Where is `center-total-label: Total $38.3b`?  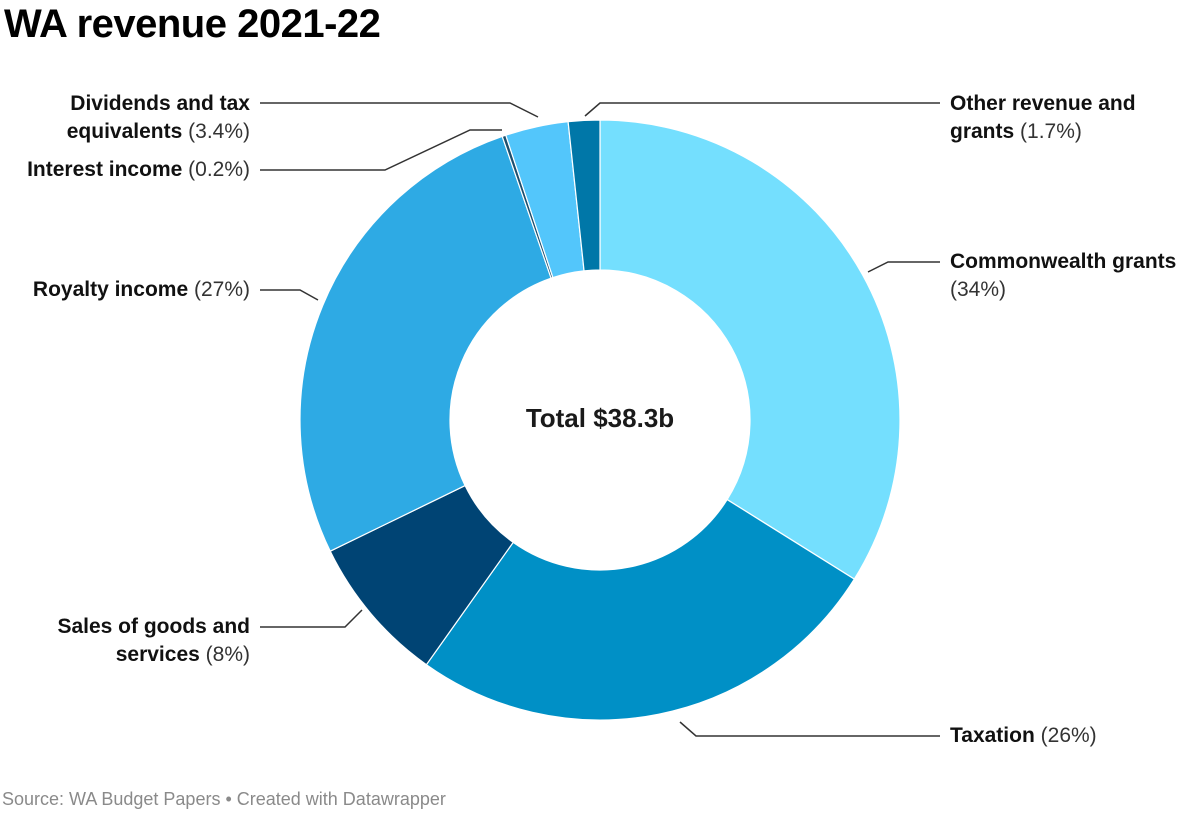 center-total-label: Total $38.3b is located at coordinates (600, 418).